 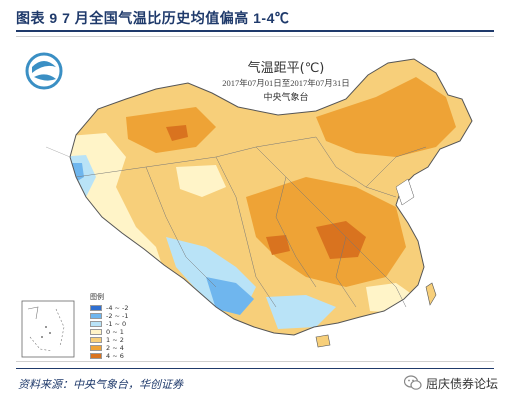 I want to click on legend-label: 4 ~ 6, so click(x=115, y=356).